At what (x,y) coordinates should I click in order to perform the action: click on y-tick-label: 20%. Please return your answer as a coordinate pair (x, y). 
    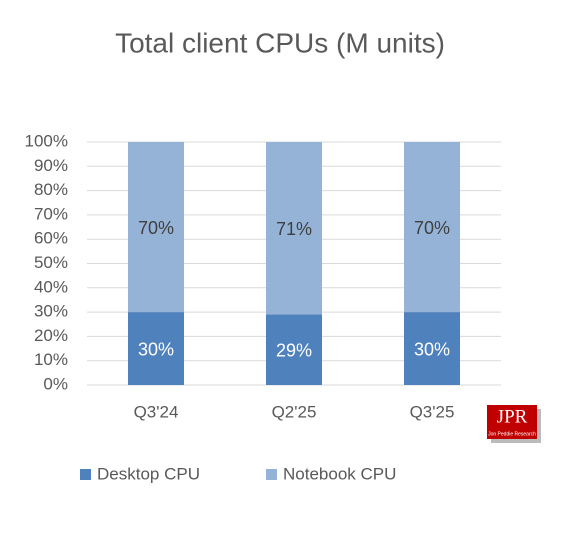
    Looking at the image, I should click on (51, 335).